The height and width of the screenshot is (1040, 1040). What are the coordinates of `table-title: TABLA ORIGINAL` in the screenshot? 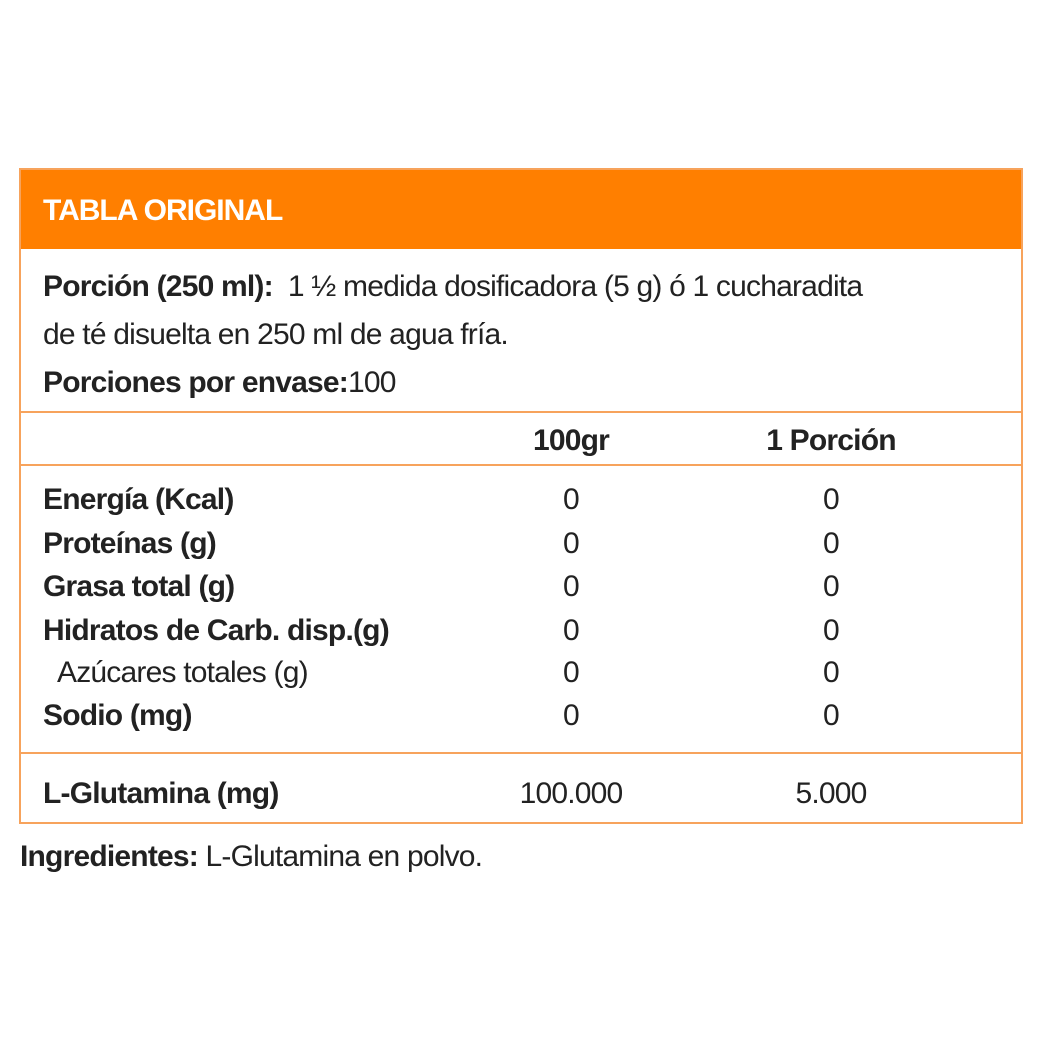 It's located at (163, 210).